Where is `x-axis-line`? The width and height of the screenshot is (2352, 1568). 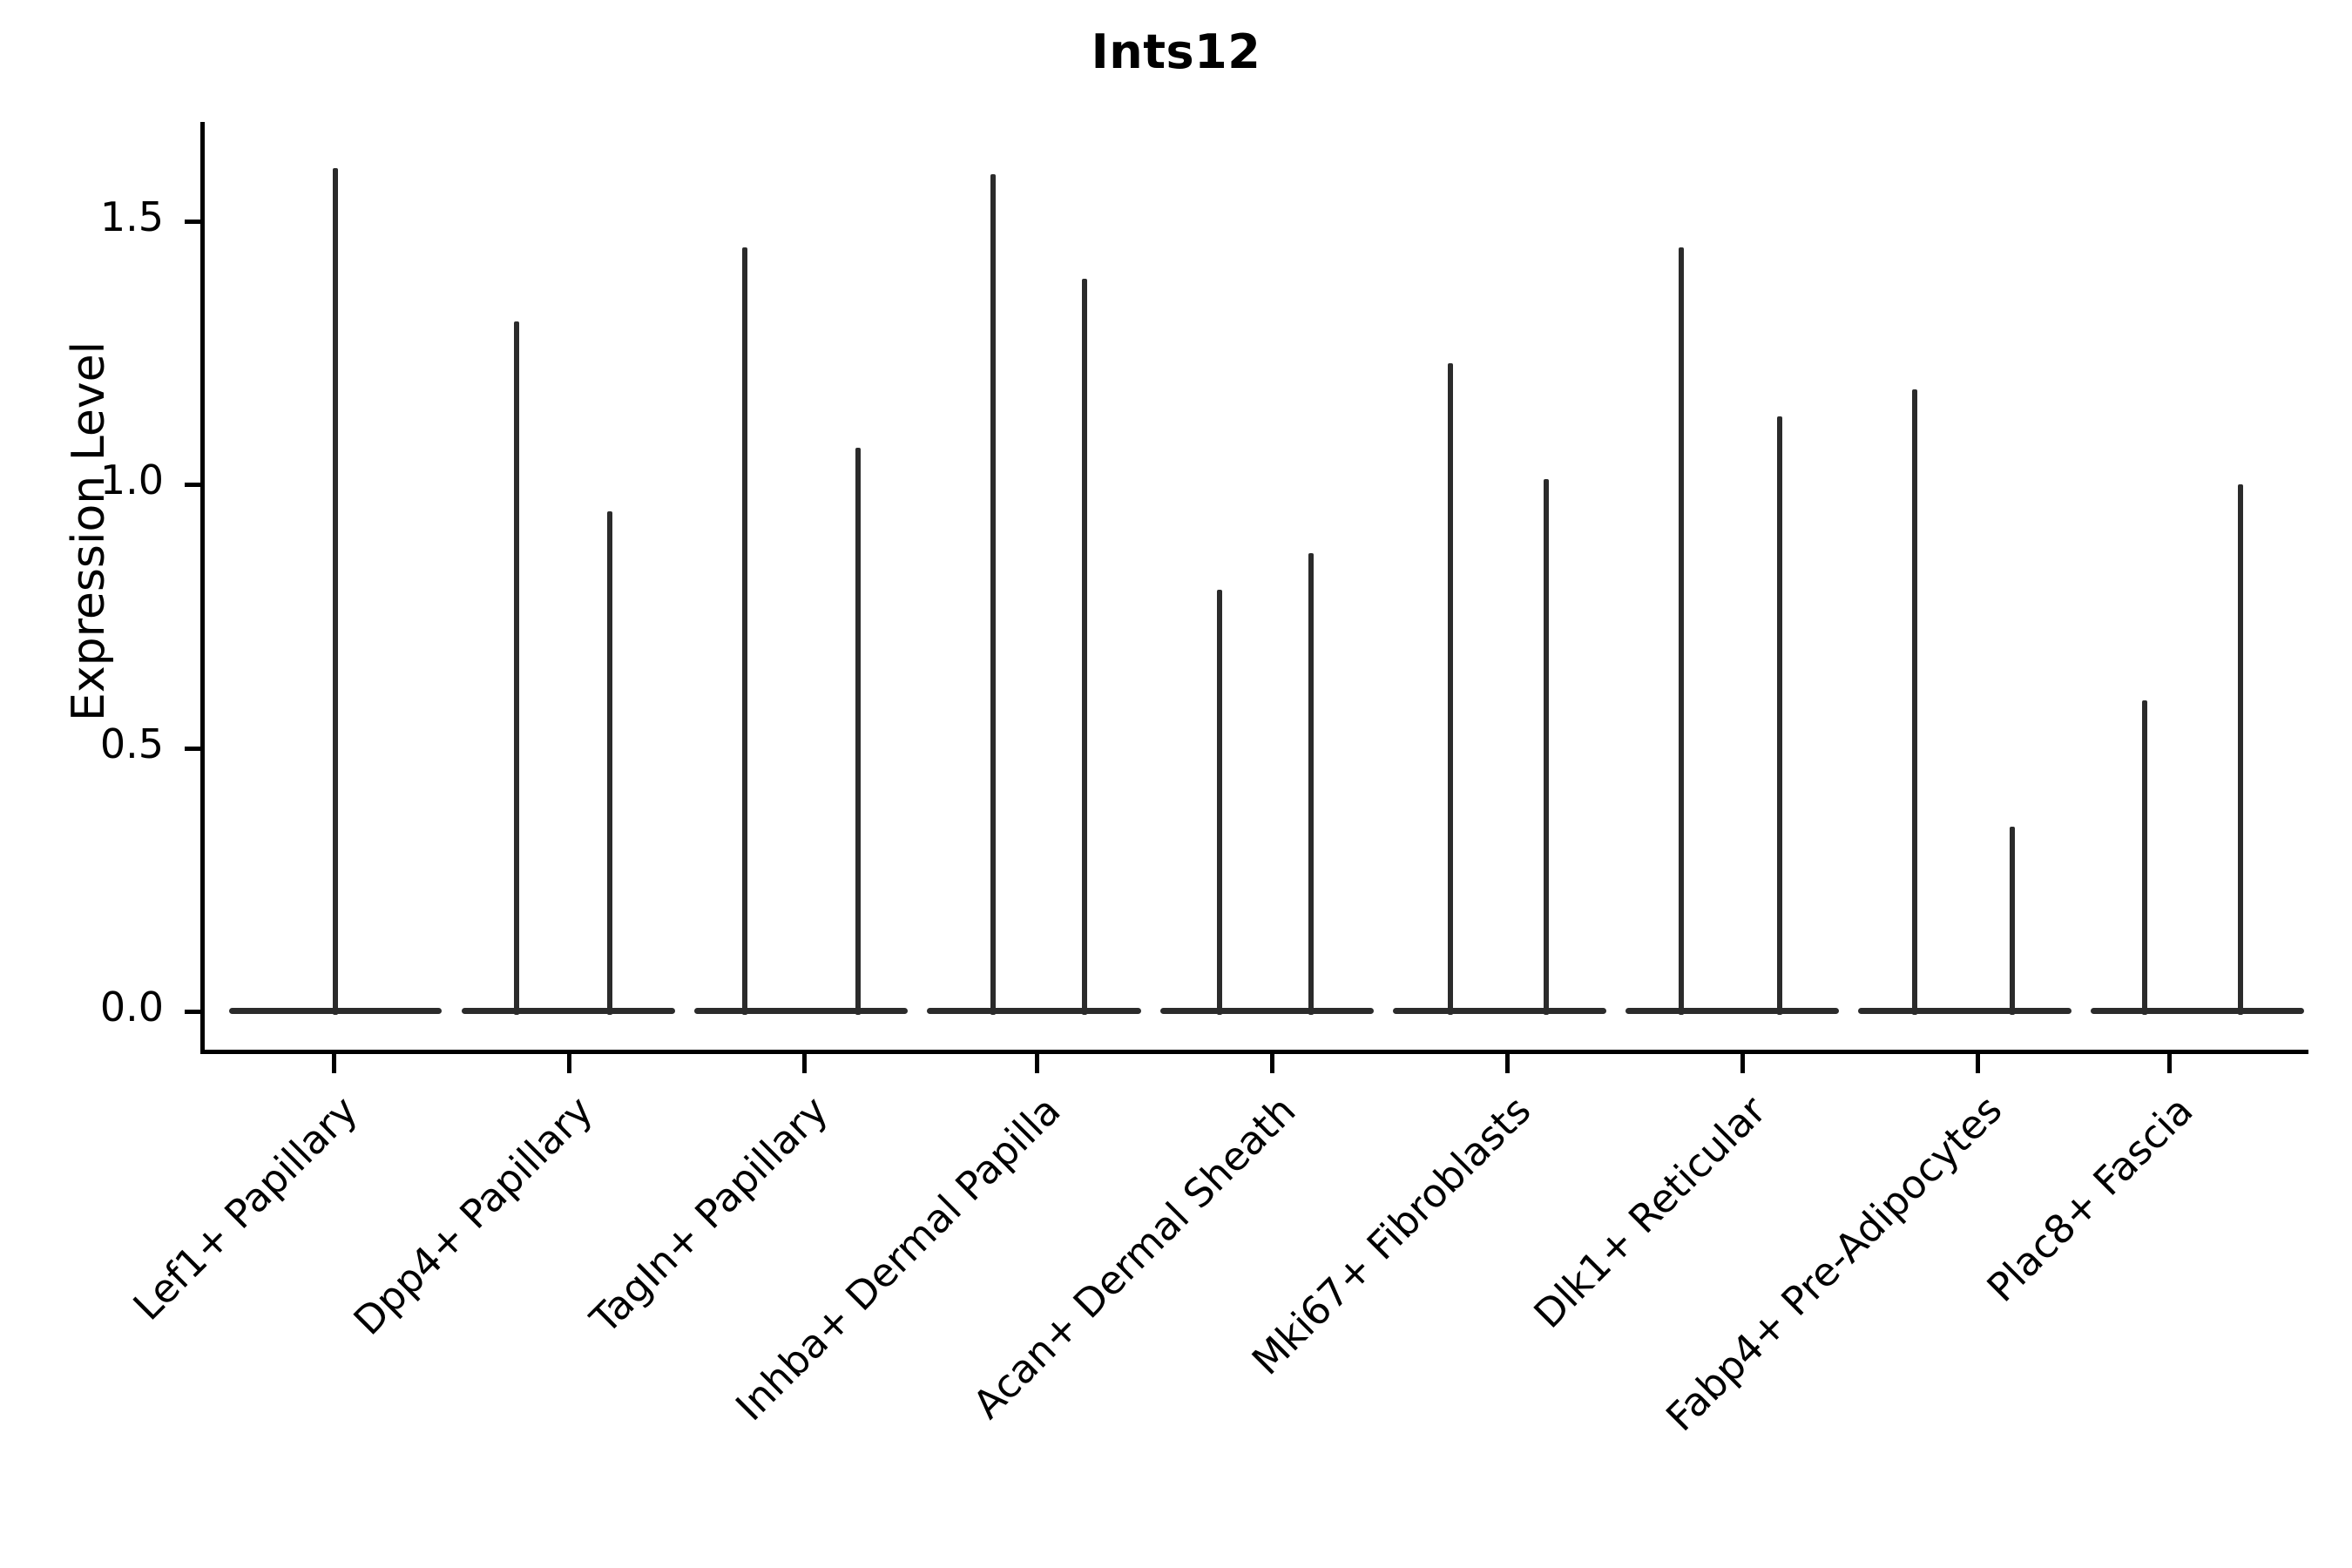 x-axis-line is located at coordinates (1254, 1052).